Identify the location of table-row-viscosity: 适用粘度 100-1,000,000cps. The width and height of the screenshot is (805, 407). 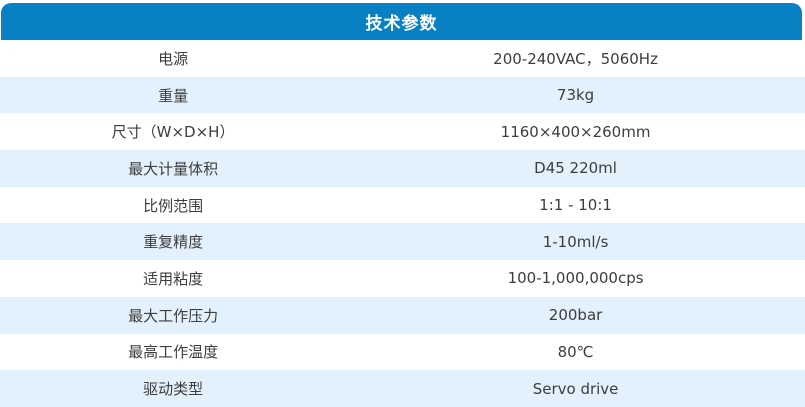
(402, 278).